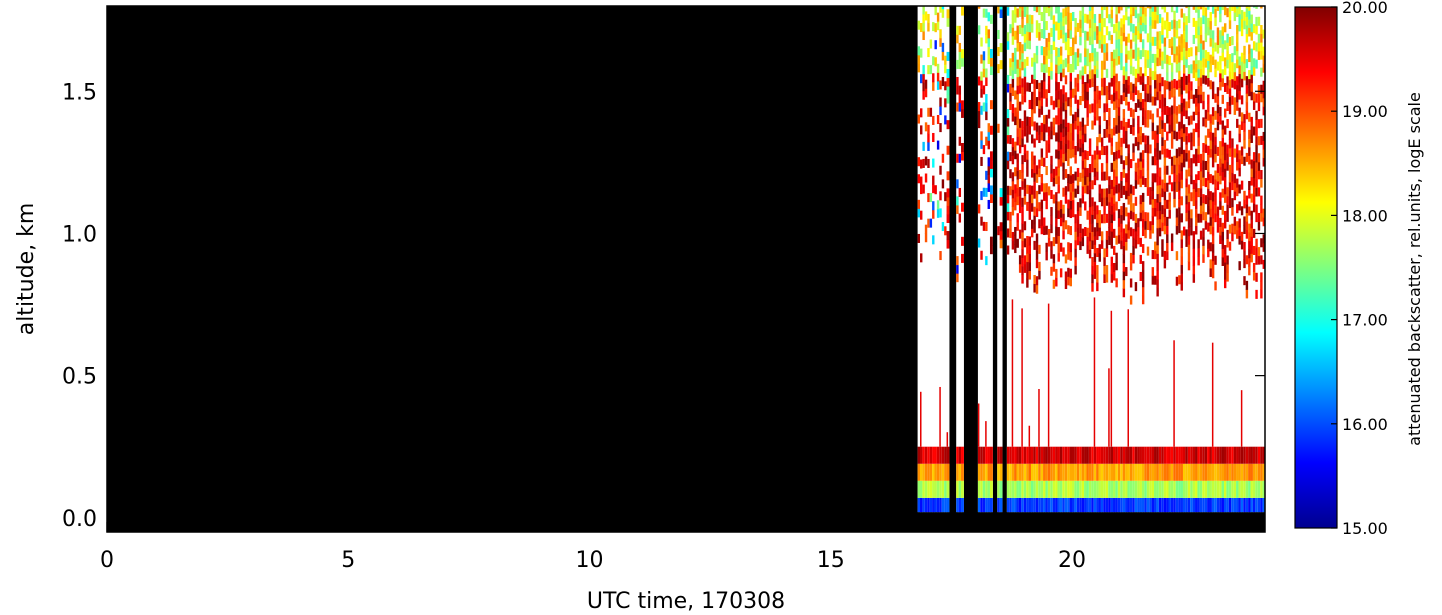  I want to click on x-tick-label: 5, so click(348, 560).